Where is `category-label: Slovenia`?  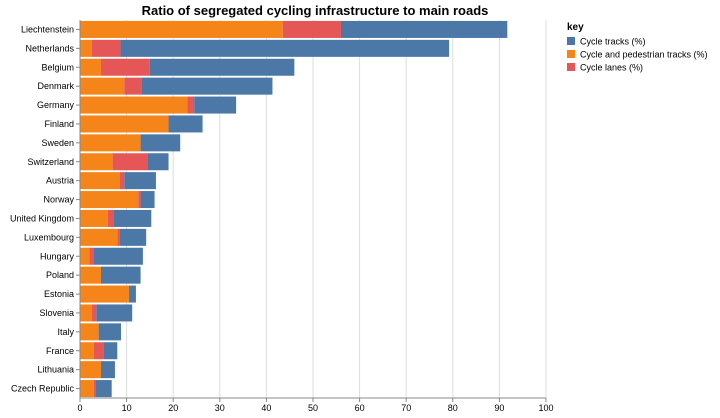 category-label: Slovenia is located at coordinates (56, 313).